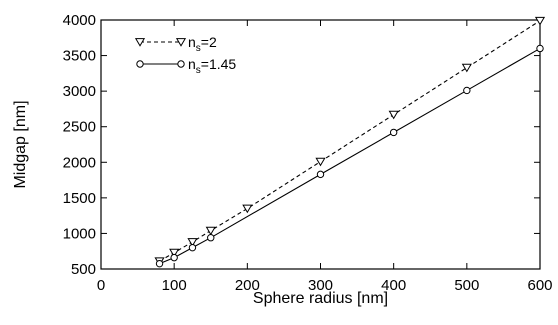 The height and width of the screenshot is (325, 558). What do you see at coordinates (79, 162) in the screenshot?
I see `y-tick-label: 2000` at bounding box center [79, 162].